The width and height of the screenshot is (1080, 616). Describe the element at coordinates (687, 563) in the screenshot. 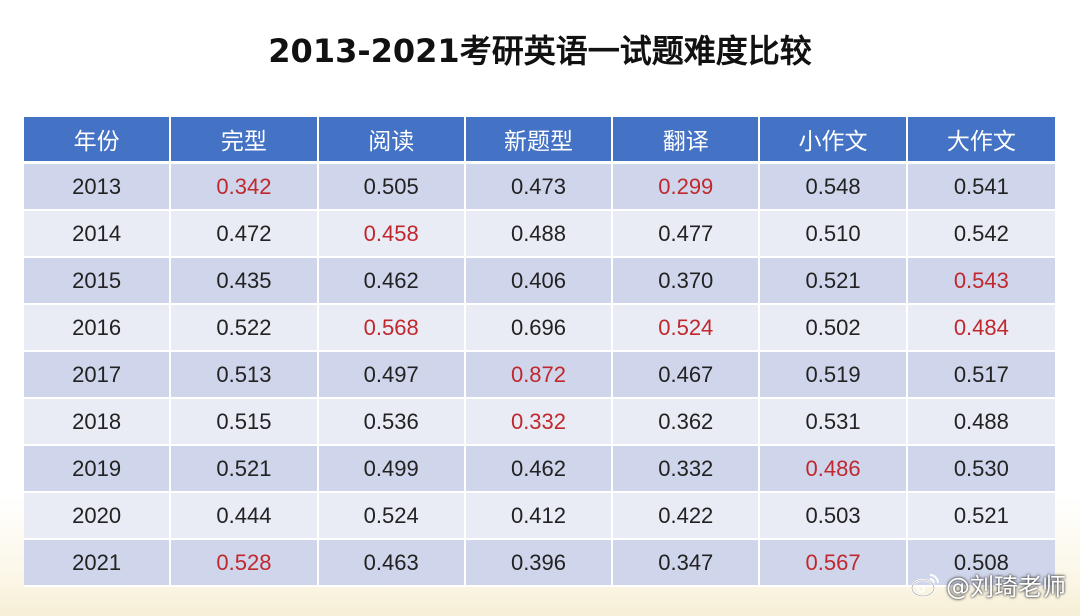

I see `score-cell: 0.347` at that location.